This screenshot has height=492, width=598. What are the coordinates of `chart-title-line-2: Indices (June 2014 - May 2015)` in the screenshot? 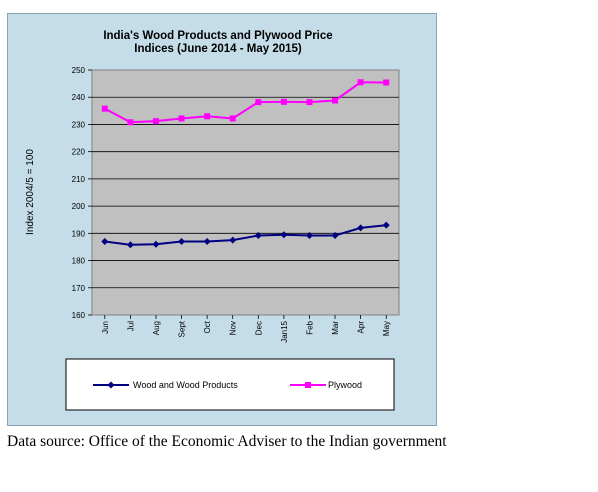 It's located at (218, 49).